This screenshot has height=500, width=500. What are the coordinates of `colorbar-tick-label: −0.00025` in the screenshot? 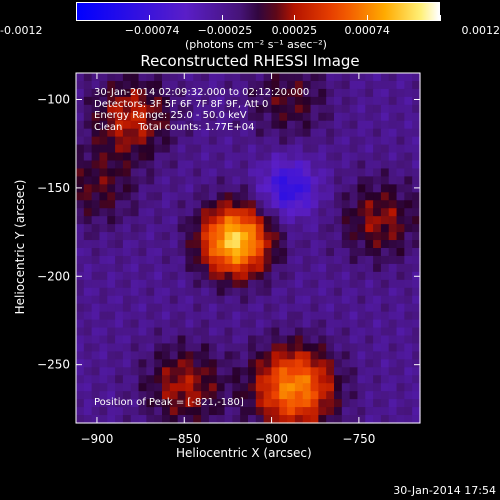 It's located at (225, 30).